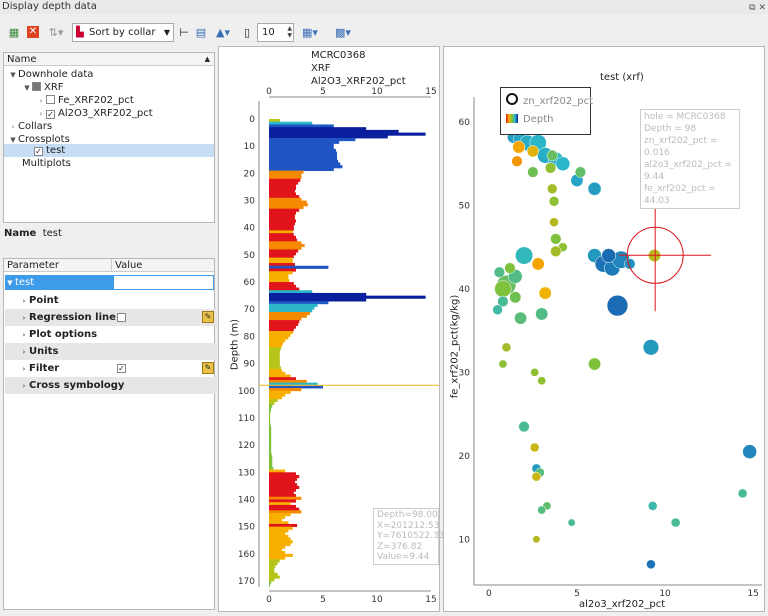 The height and width of the screenshot is (616, 768). Describe the element at coordinates (59, 282) in the screenshot. I see `param-root-test: ▼ test` at that location.